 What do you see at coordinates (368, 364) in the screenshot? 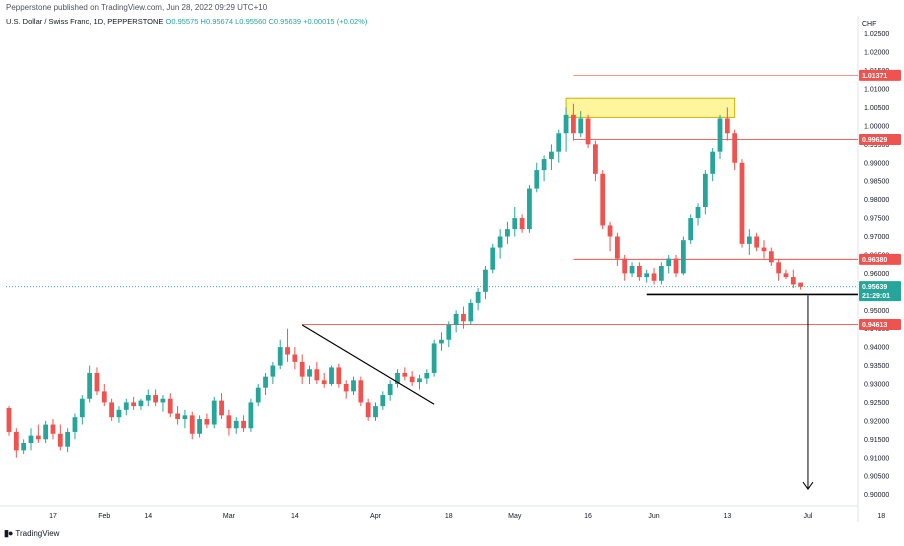
I see `trendline` at bounding box center [368, 364].